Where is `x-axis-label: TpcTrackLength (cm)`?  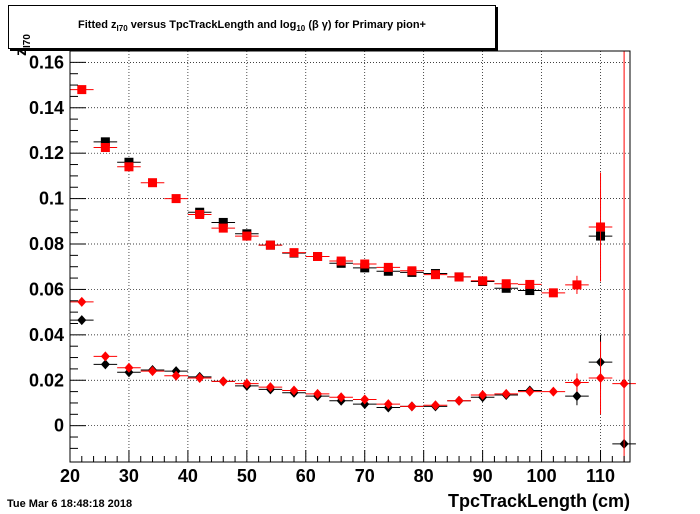
x-axis-label: TpcTrackLength (cm) is located at coordinates (538, 501).